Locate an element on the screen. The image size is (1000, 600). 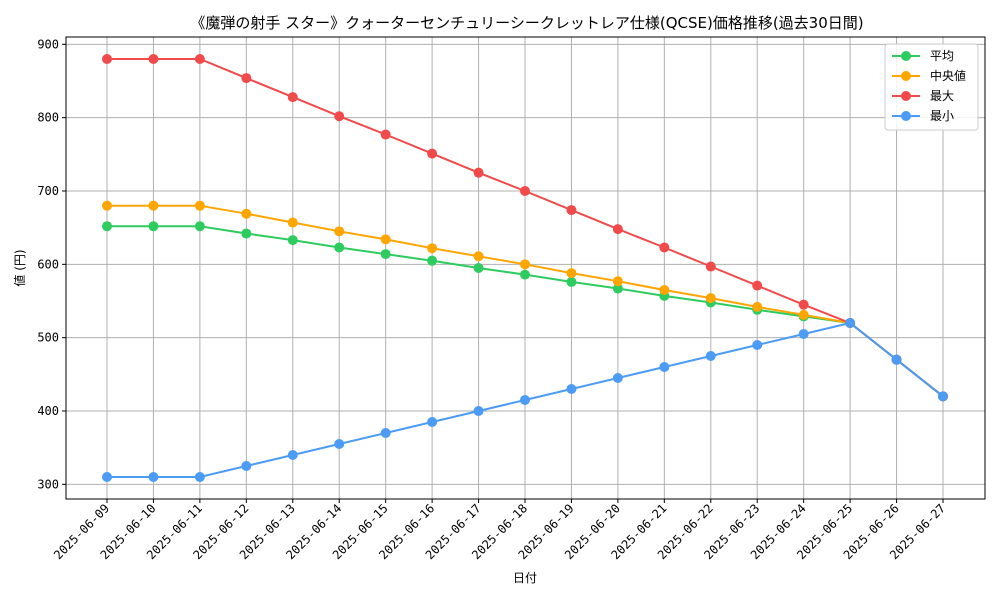
y-tick-label: 800 is located at coordinates (48, 118).